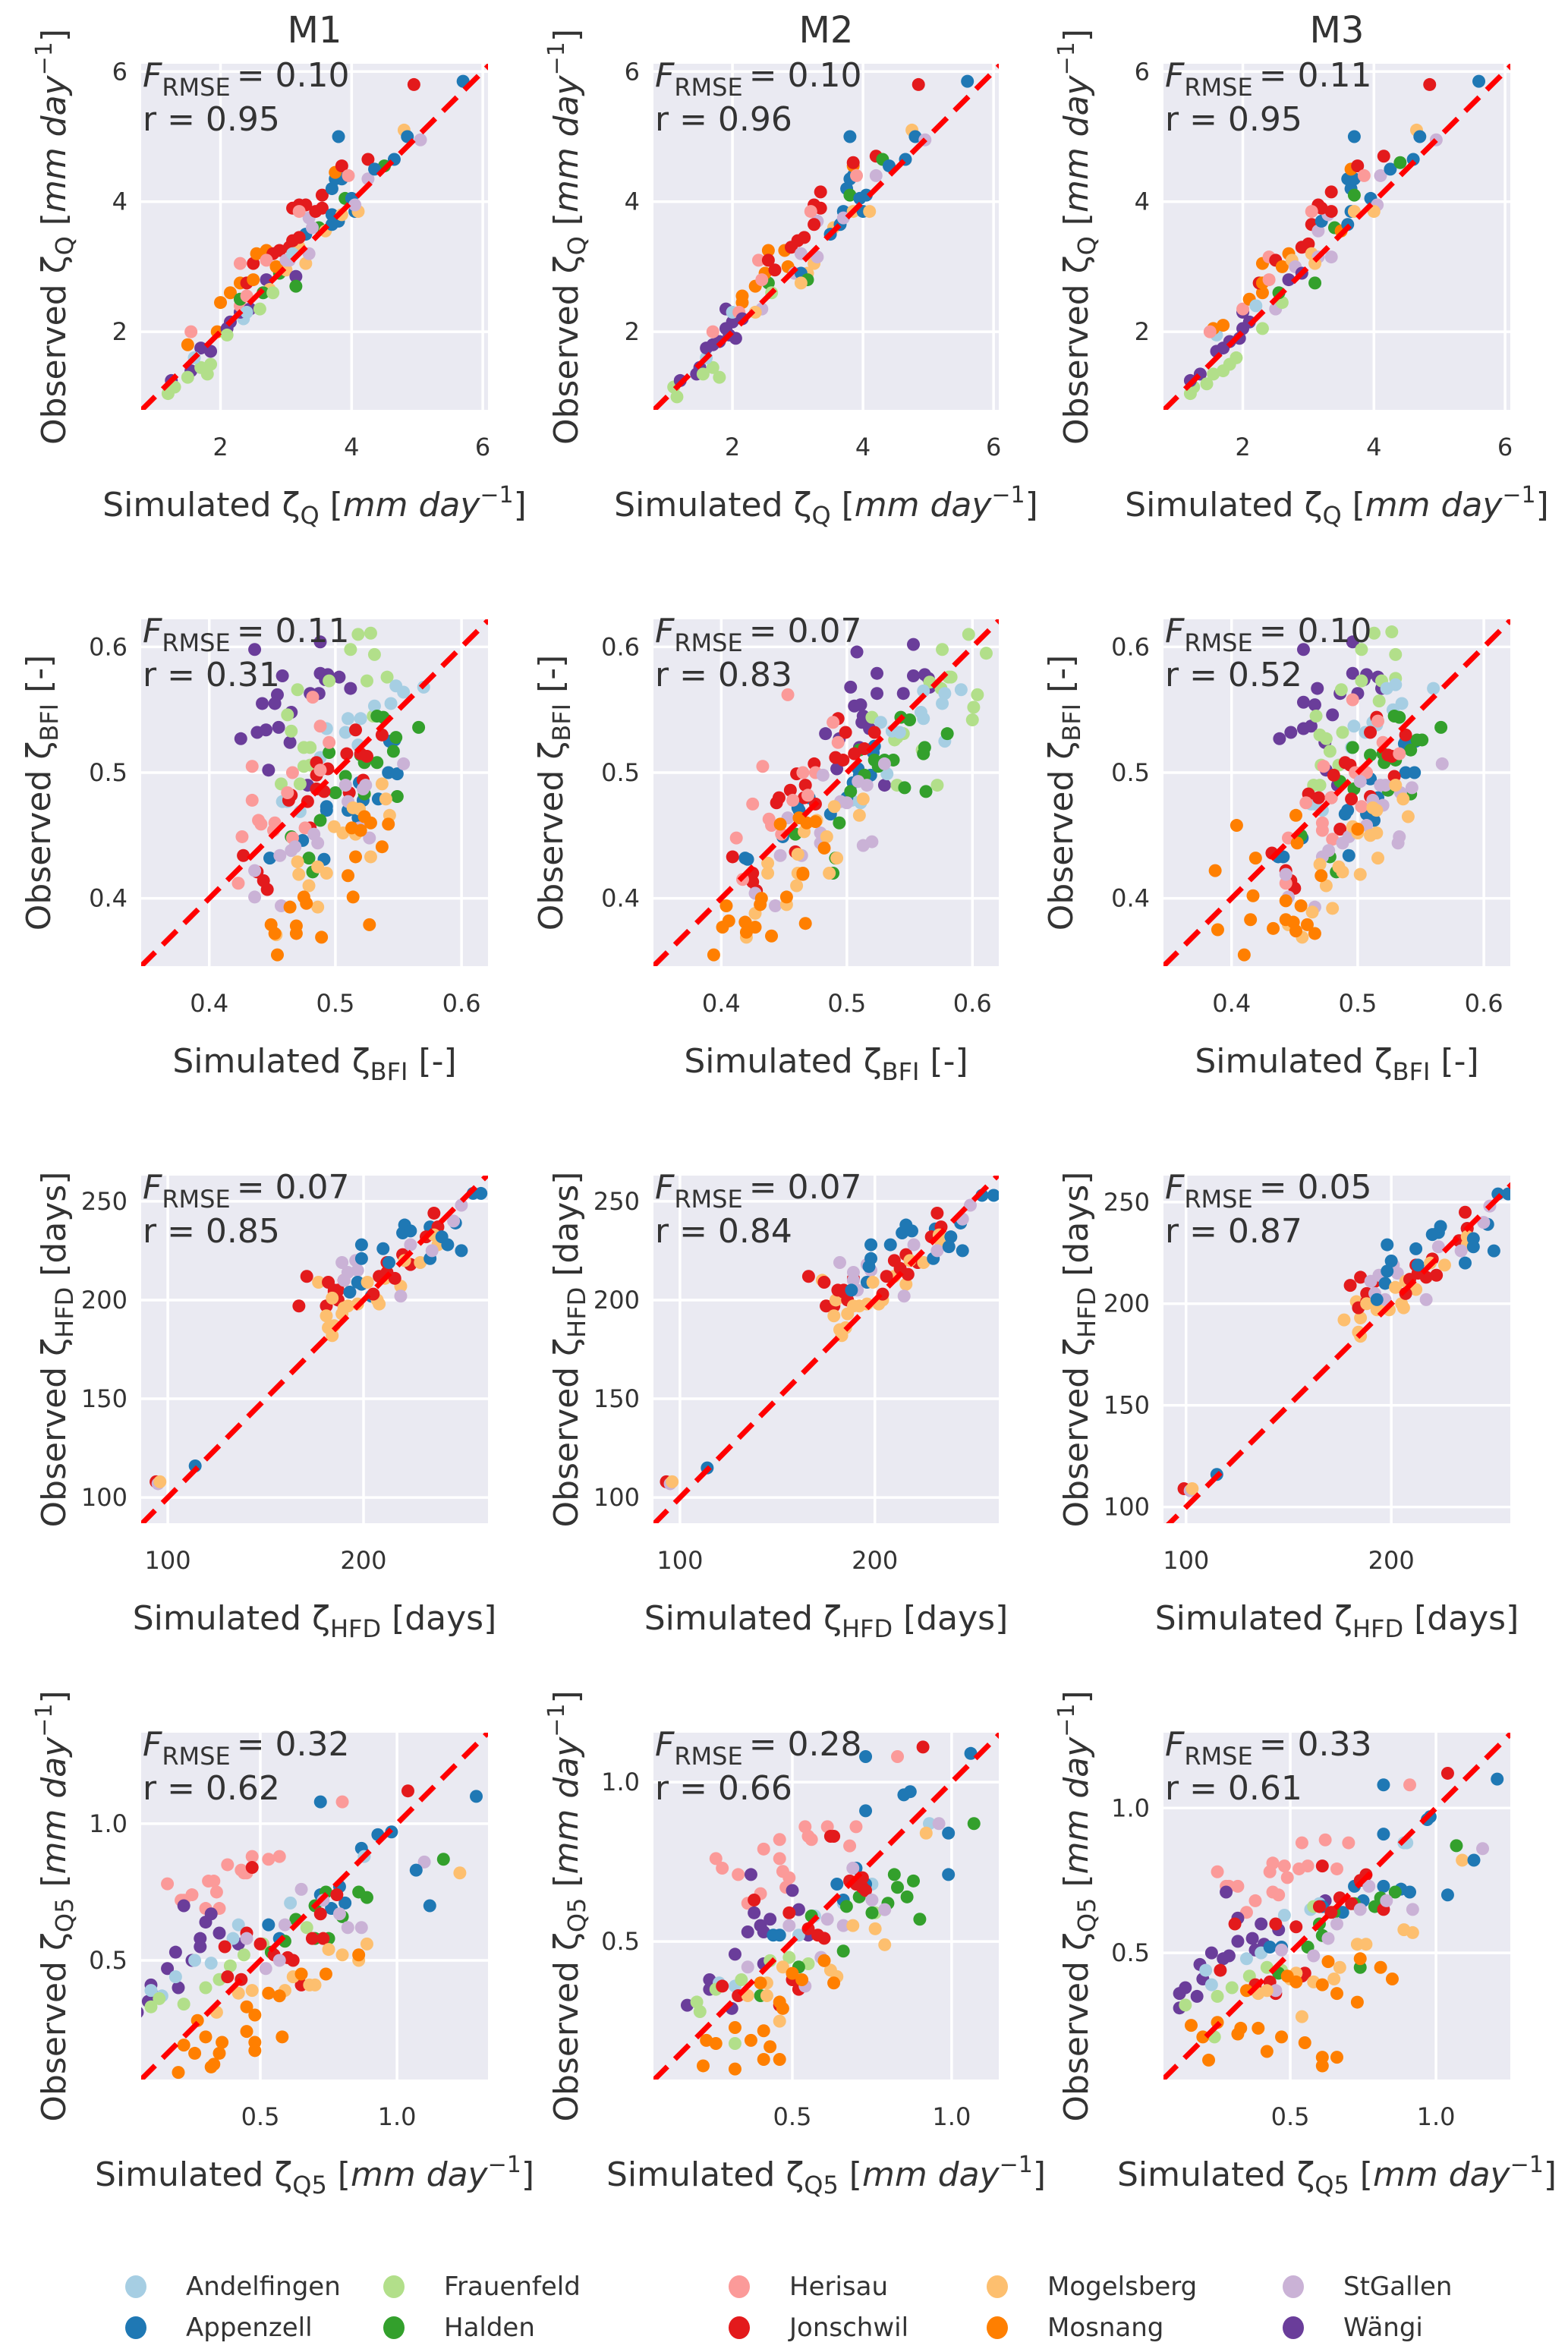 This screenshot has height=2352, width=1568. Describe the element at coordinates (1142, 331) in the screenshot. I see `y-tick-label: 2` at that location.